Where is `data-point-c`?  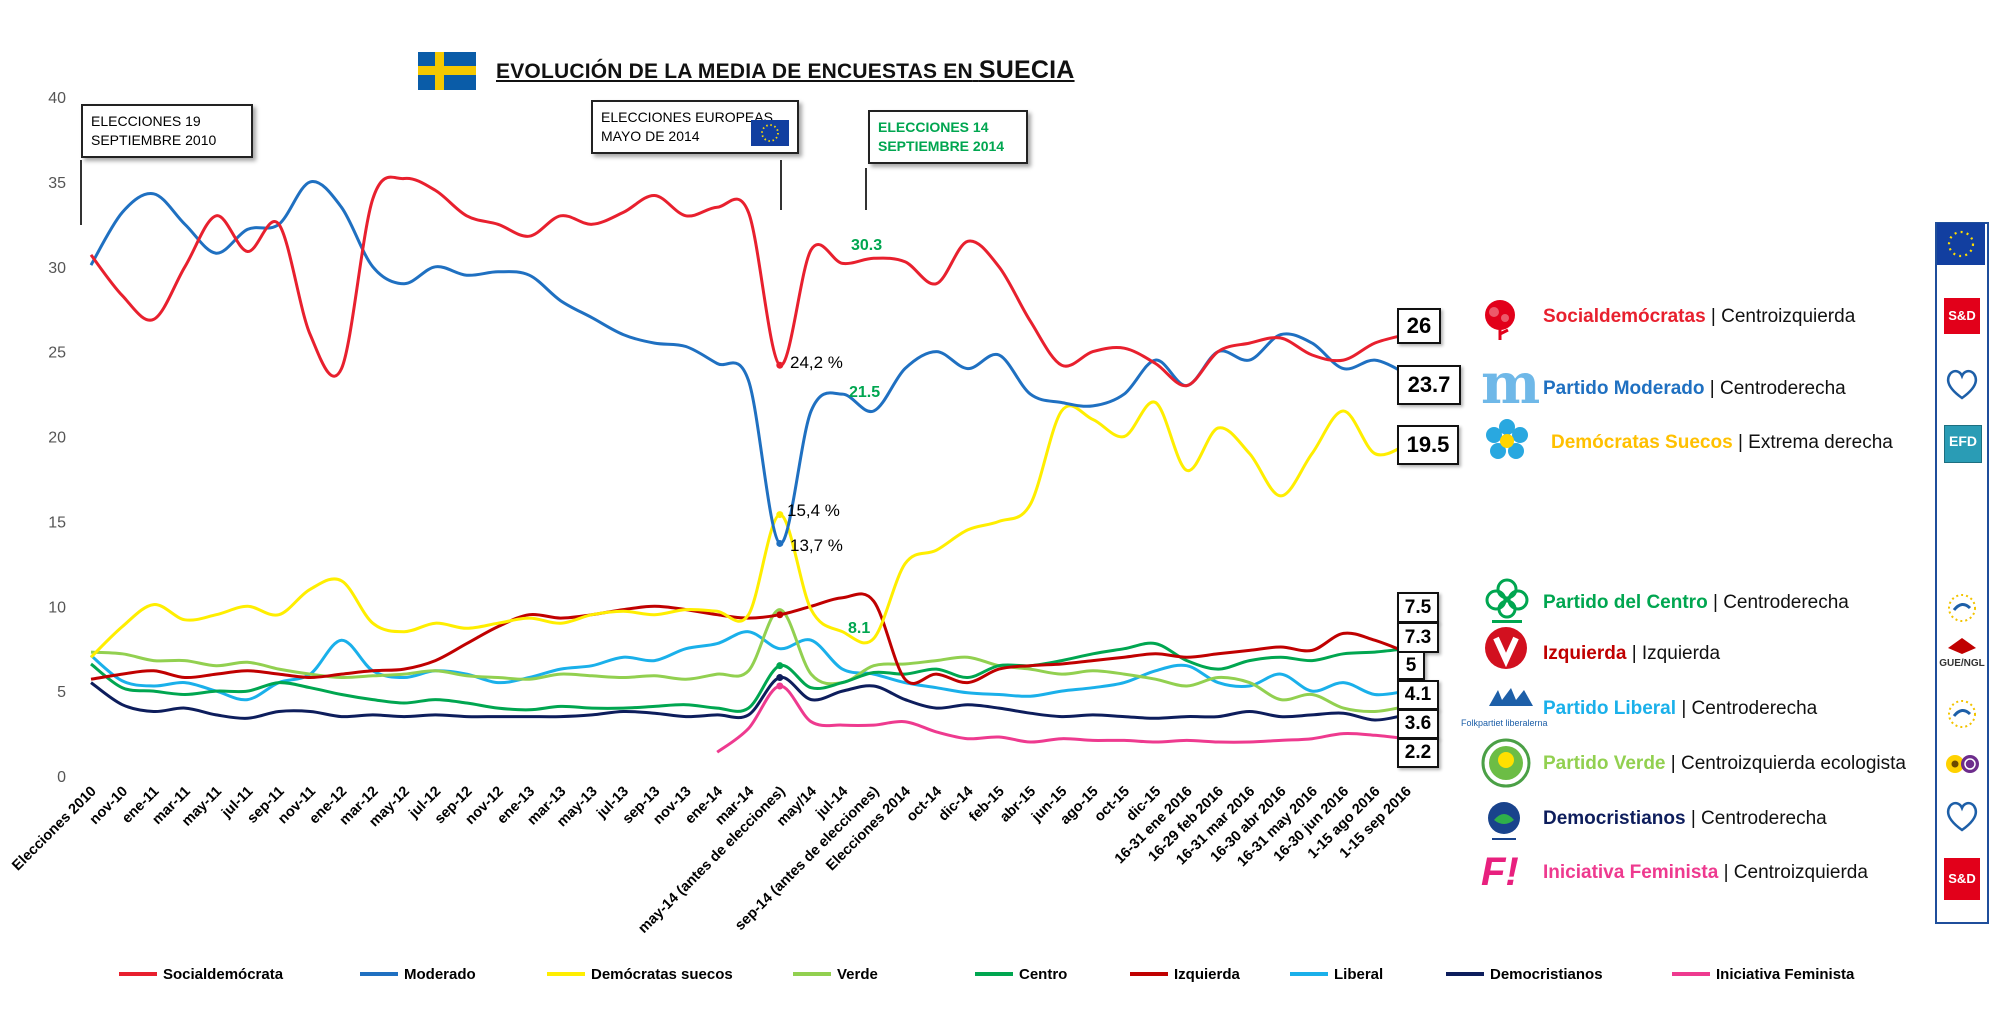 data-point-c is located at coordinates (780, 666).